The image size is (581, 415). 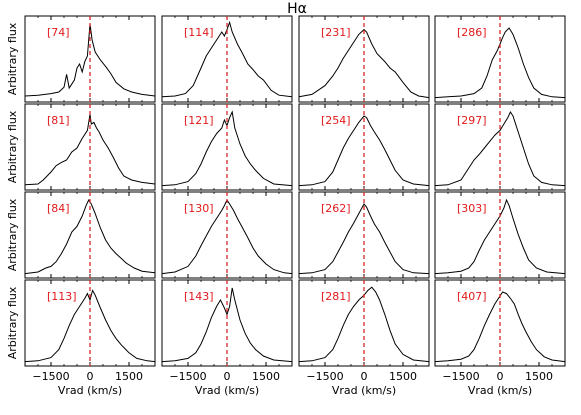 What do you see at coordinates (199, 120) in the screenshot?
I see `panel-label: [121]` at bounding box center [199, 120].